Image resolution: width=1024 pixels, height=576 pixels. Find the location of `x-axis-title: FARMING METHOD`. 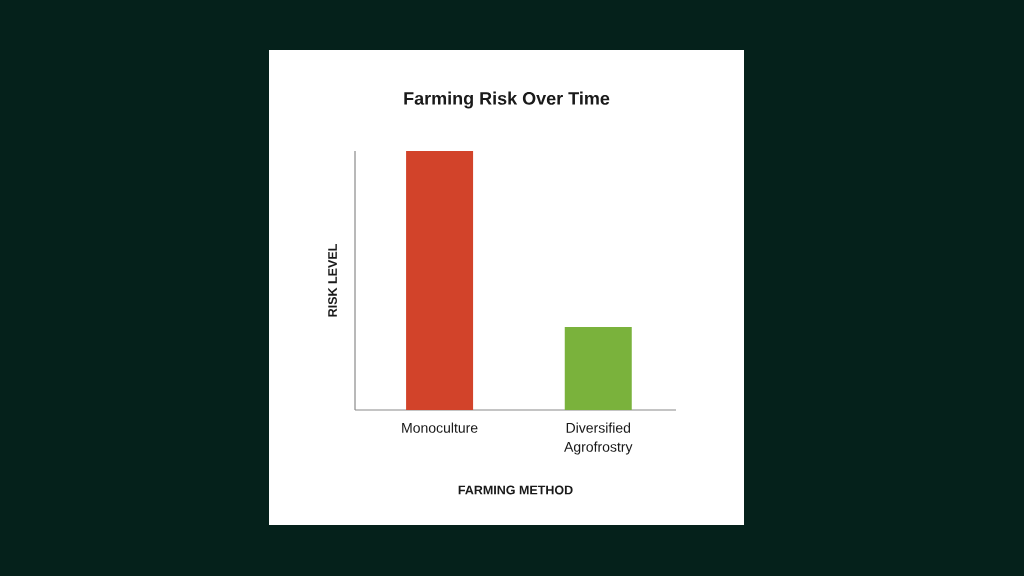

x-axis-title: FARMING METHOD is located at coordinates (515, 490).